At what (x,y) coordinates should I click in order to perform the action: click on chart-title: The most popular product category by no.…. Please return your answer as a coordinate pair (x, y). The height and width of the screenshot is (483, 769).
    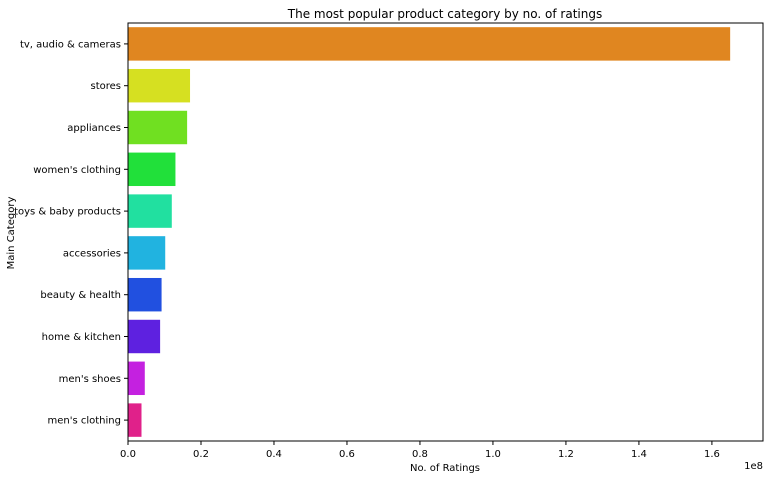
    Looking at the image, I should click on (444, 14).